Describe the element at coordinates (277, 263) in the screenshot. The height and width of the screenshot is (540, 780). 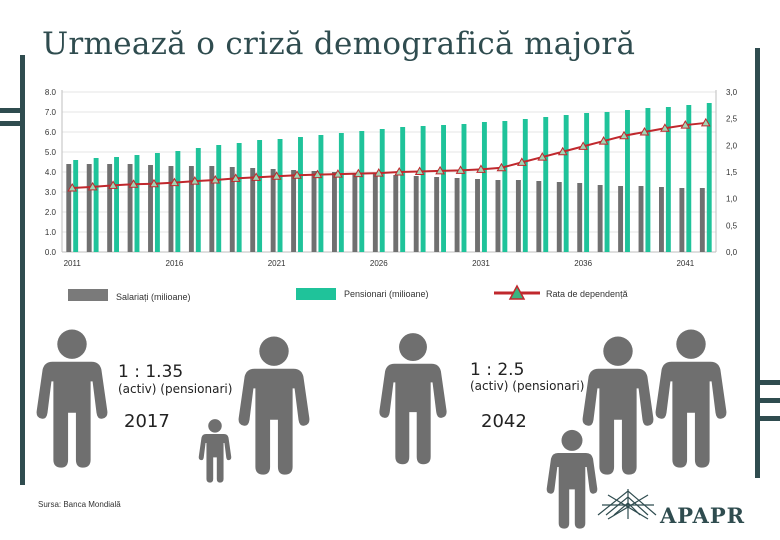
I see `x-tick-label: 2021` at that location.